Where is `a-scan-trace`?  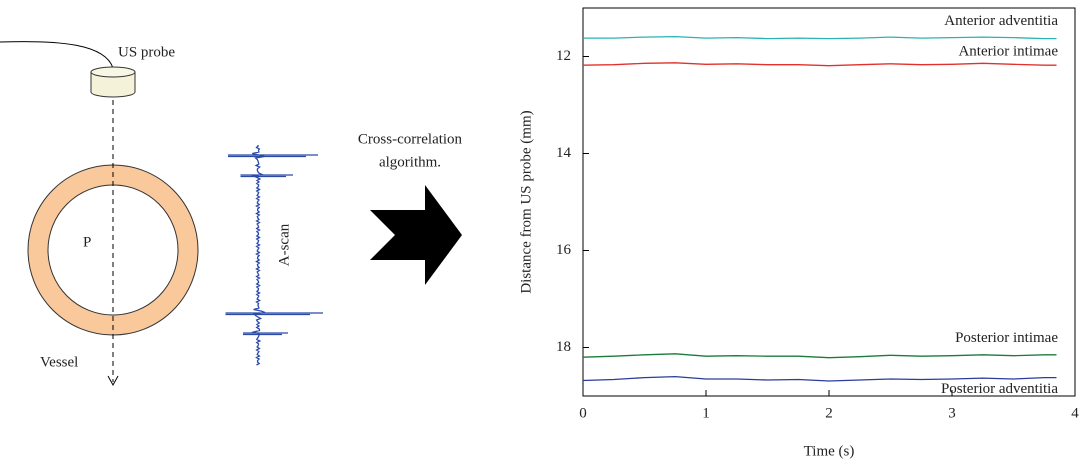
a-scan-trace is located at coordinates (274, 255).